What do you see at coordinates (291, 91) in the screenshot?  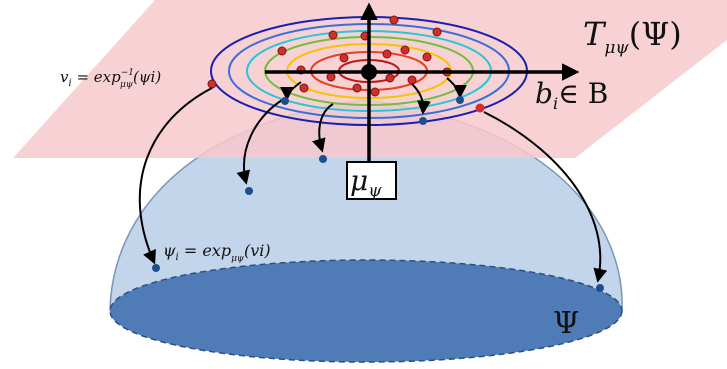 I see `exp-arrow-inner-left` at bounding box center [291, 91].